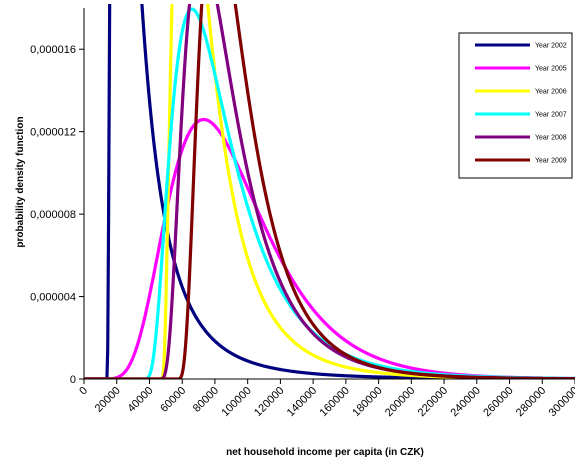 This screenshot has width=575, height=463. What do you see at coordinates (551, 115) in the screenshot?
I see `legend-label: Year 2007` at bounding box center [551, 115].